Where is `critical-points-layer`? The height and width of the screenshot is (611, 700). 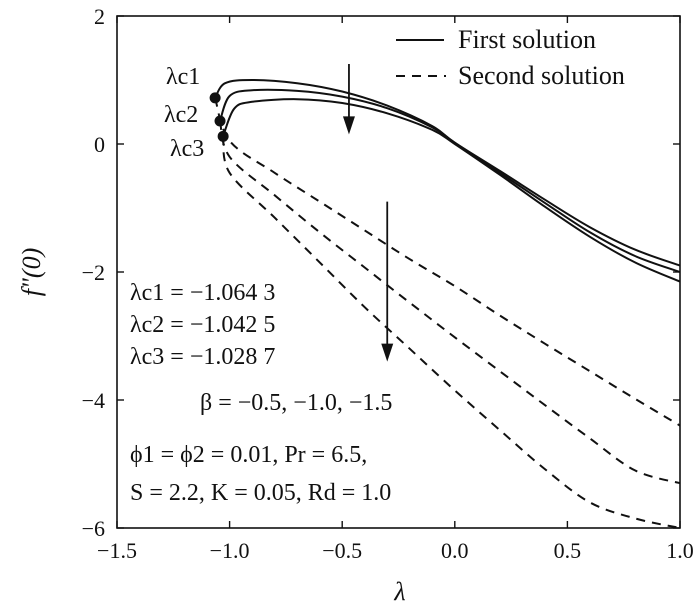 critical-points-layer is located at coordinates (219, 117).